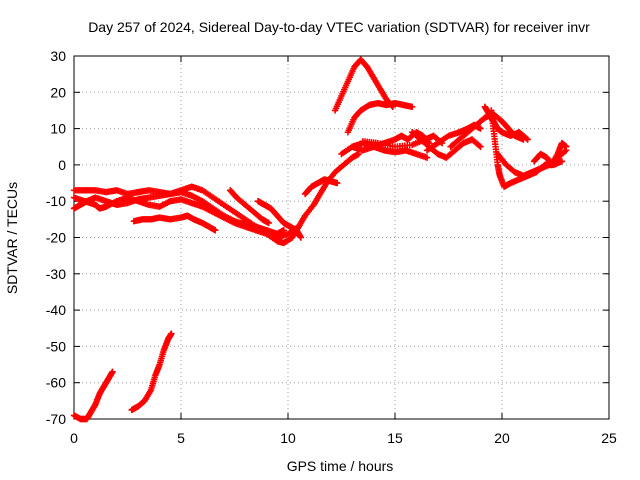  I want to click on y-tick-label: -20, so click(56, 238).